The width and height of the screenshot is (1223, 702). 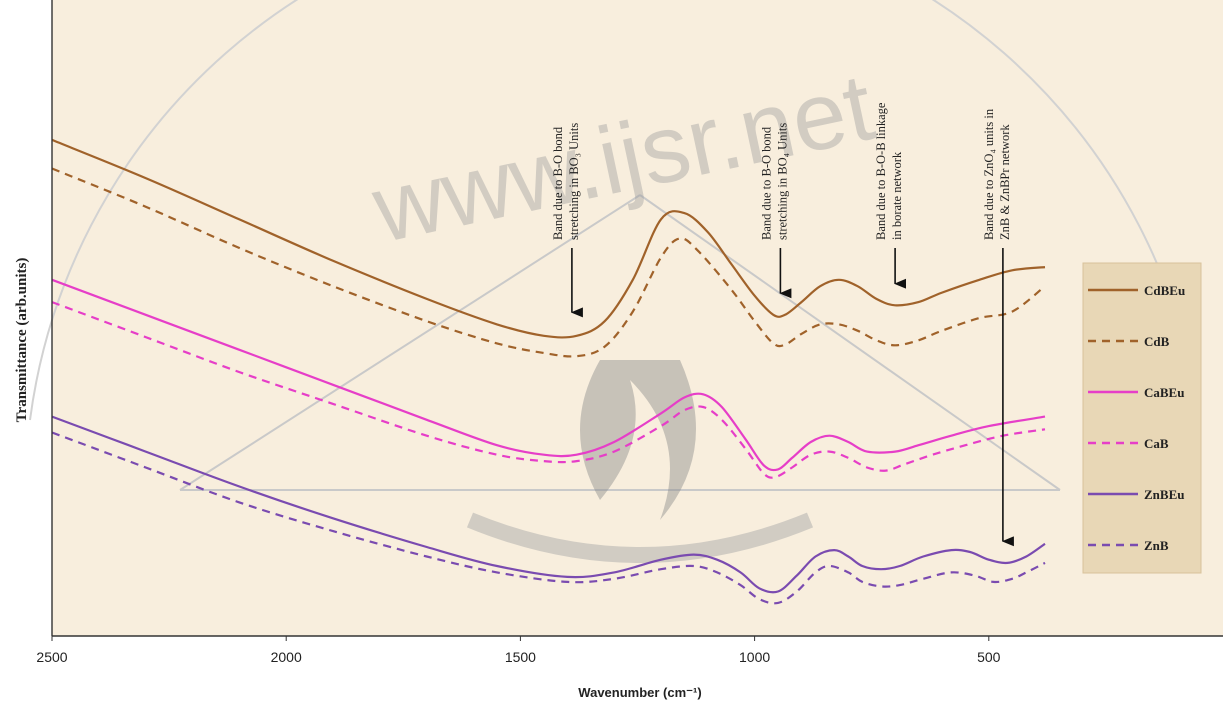 I want to click on annotation-line: in borate network, so click(x=897, y=195).